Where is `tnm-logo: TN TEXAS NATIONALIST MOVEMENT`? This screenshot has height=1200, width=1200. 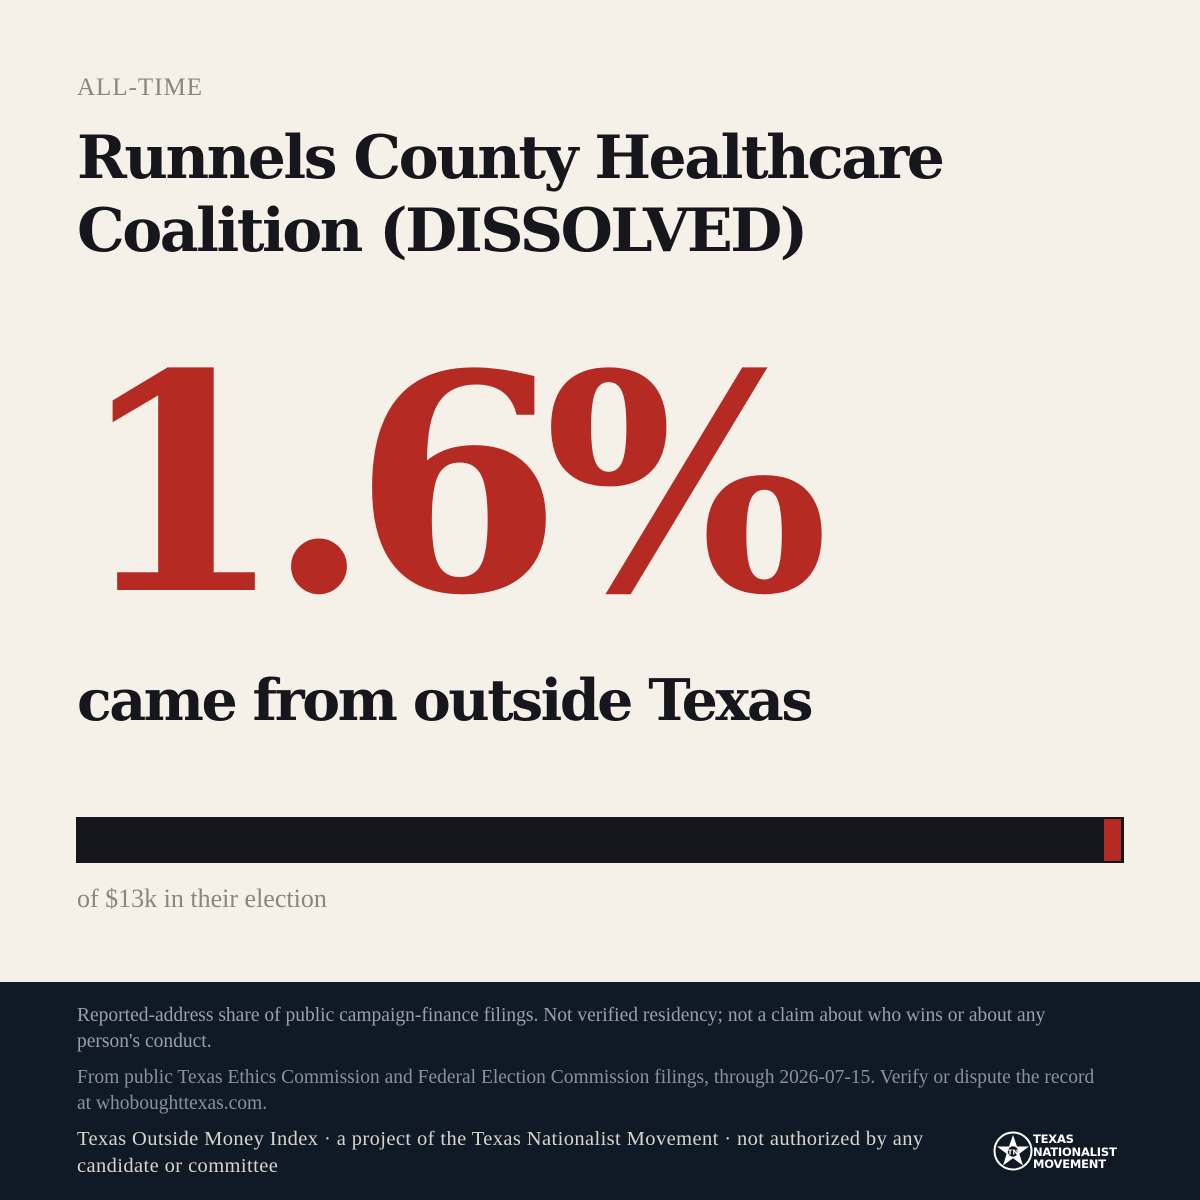 tnm-logo: TN TEXAS NATIONALIST MOVEMENT is located at coordinates (1059, 1152).